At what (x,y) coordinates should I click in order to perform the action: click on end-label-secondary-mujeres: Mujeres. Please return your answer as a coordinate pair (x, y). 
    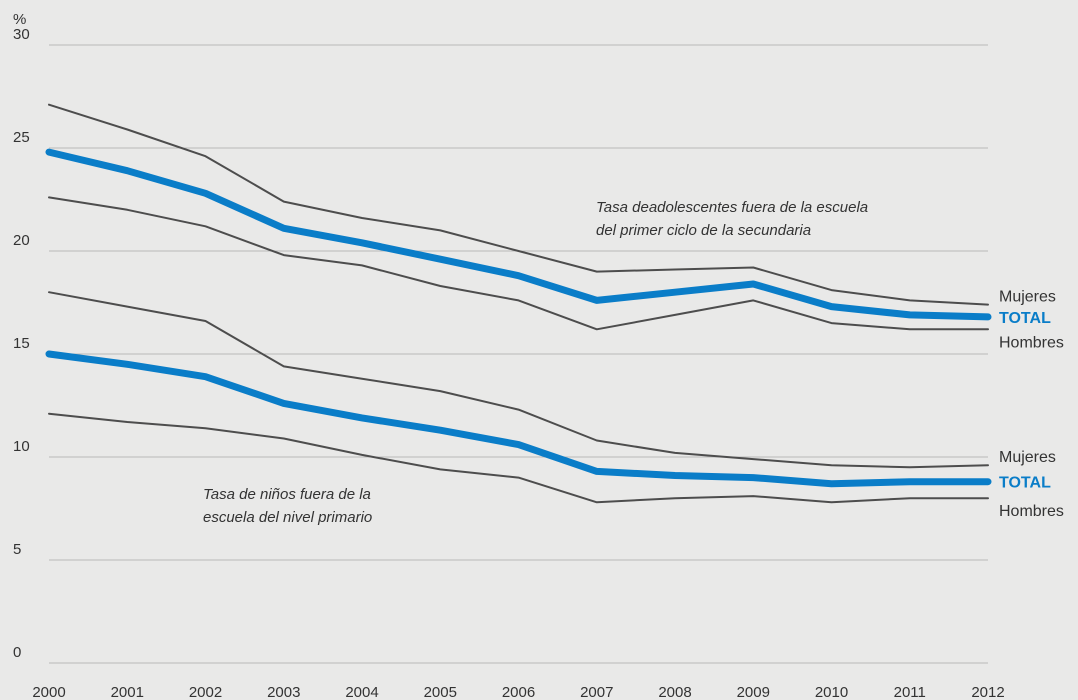
    Looking at the image, I should click on (1027, 297).